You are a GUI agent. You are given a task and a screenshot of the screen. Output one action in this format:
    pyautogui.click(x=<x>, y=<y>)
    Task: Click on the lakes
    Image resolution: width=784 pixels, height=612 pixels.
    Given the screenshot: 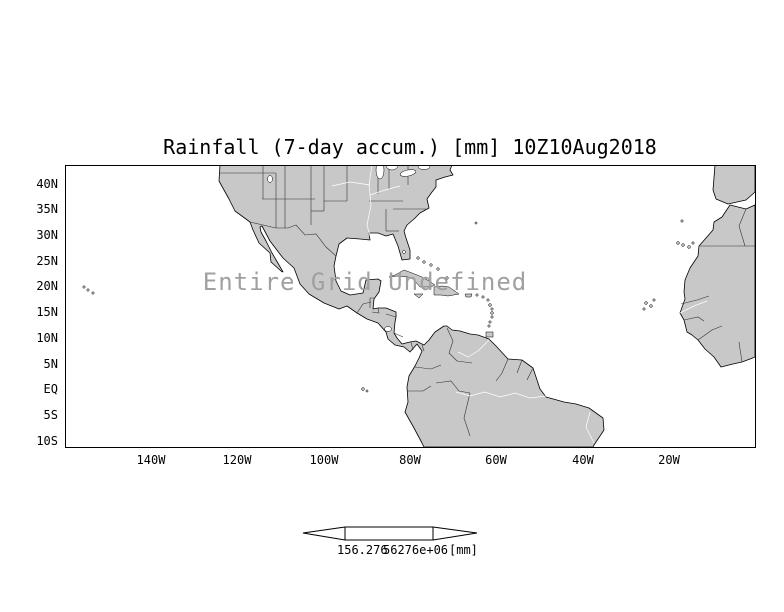 What is the action you would take?
    pyautogui.click(x=349, y=248)
    